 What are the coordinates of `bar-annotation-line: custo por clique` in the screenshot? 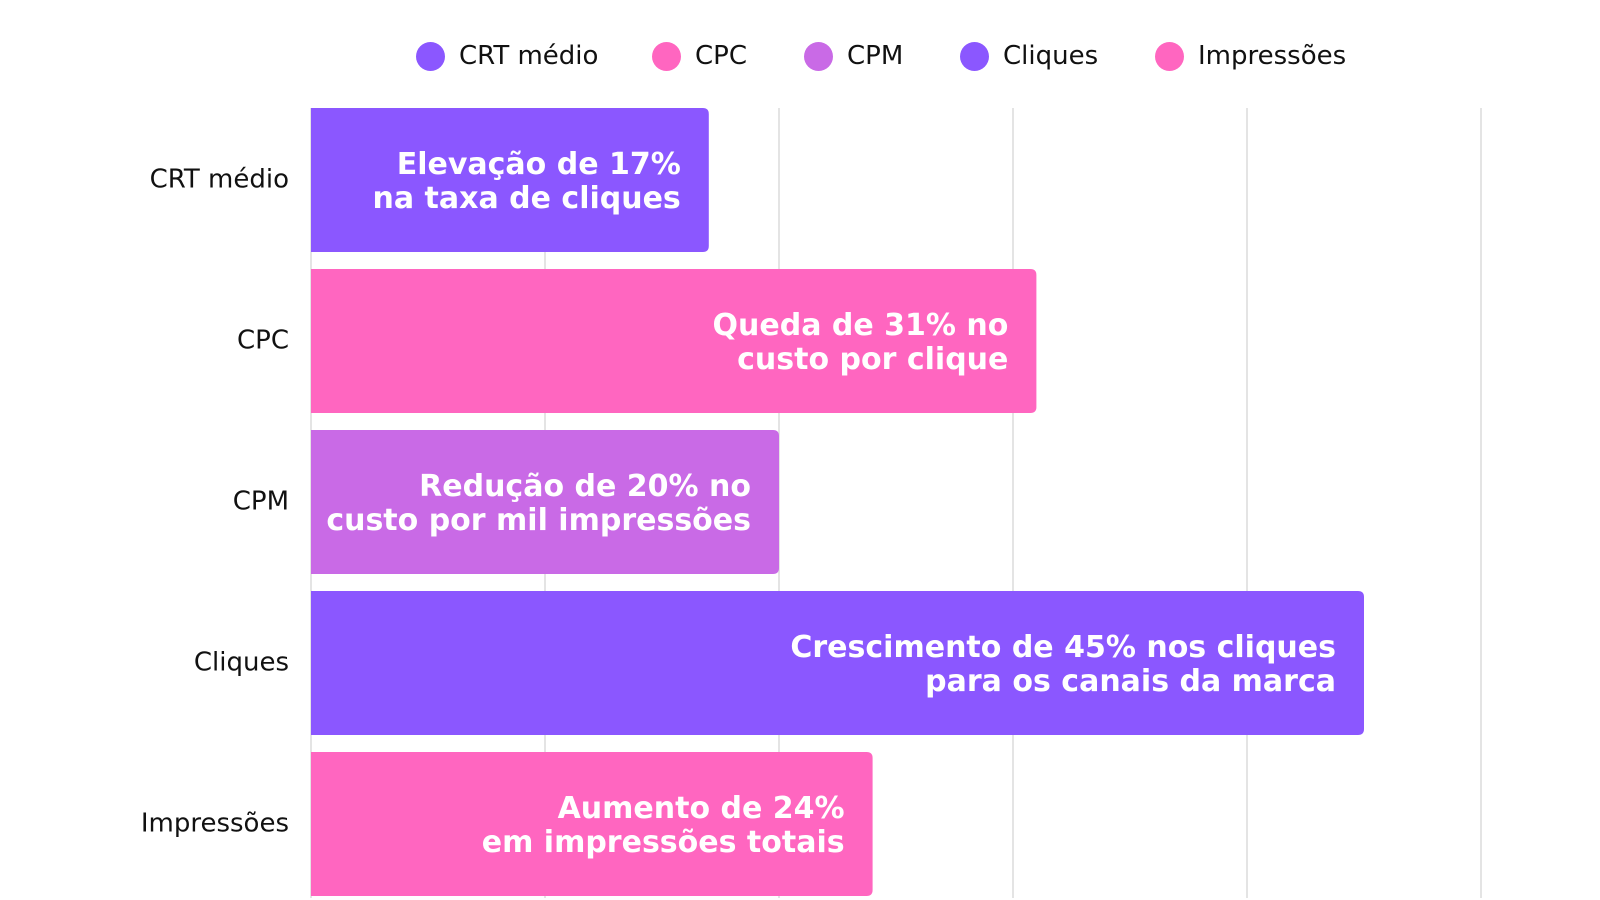 It's located at (872, 359).